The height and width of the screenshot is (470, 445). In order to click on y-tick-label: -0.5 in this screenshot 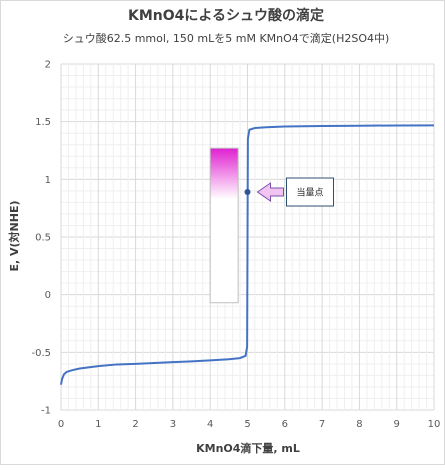, I will do `click(41, 353)`.